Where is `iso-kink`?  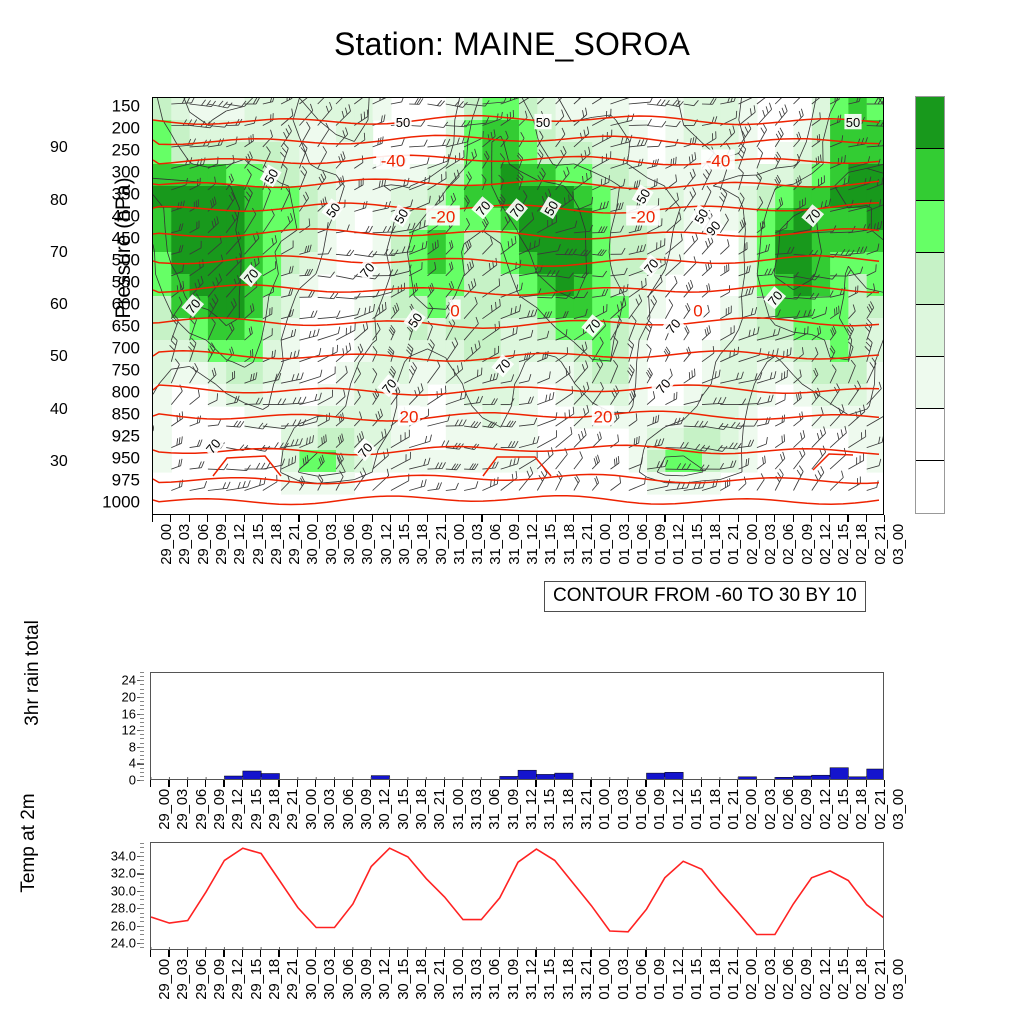
iso-kink is located at coordinates (833, 462).